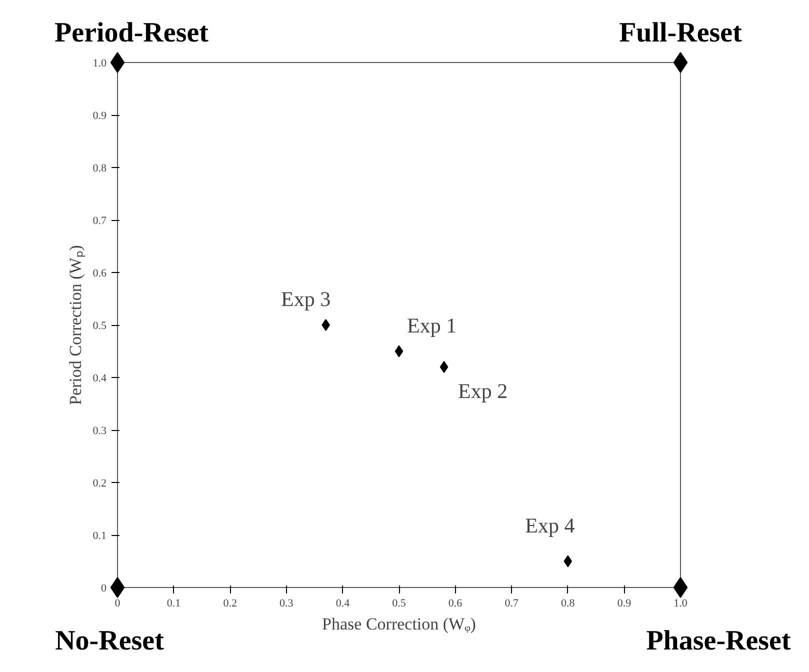 The height and width of the screenshot is (672, 809). Describe the element at coordinates (117, 604) in the screenshot. I see `x-tick-label: 0` at that location.